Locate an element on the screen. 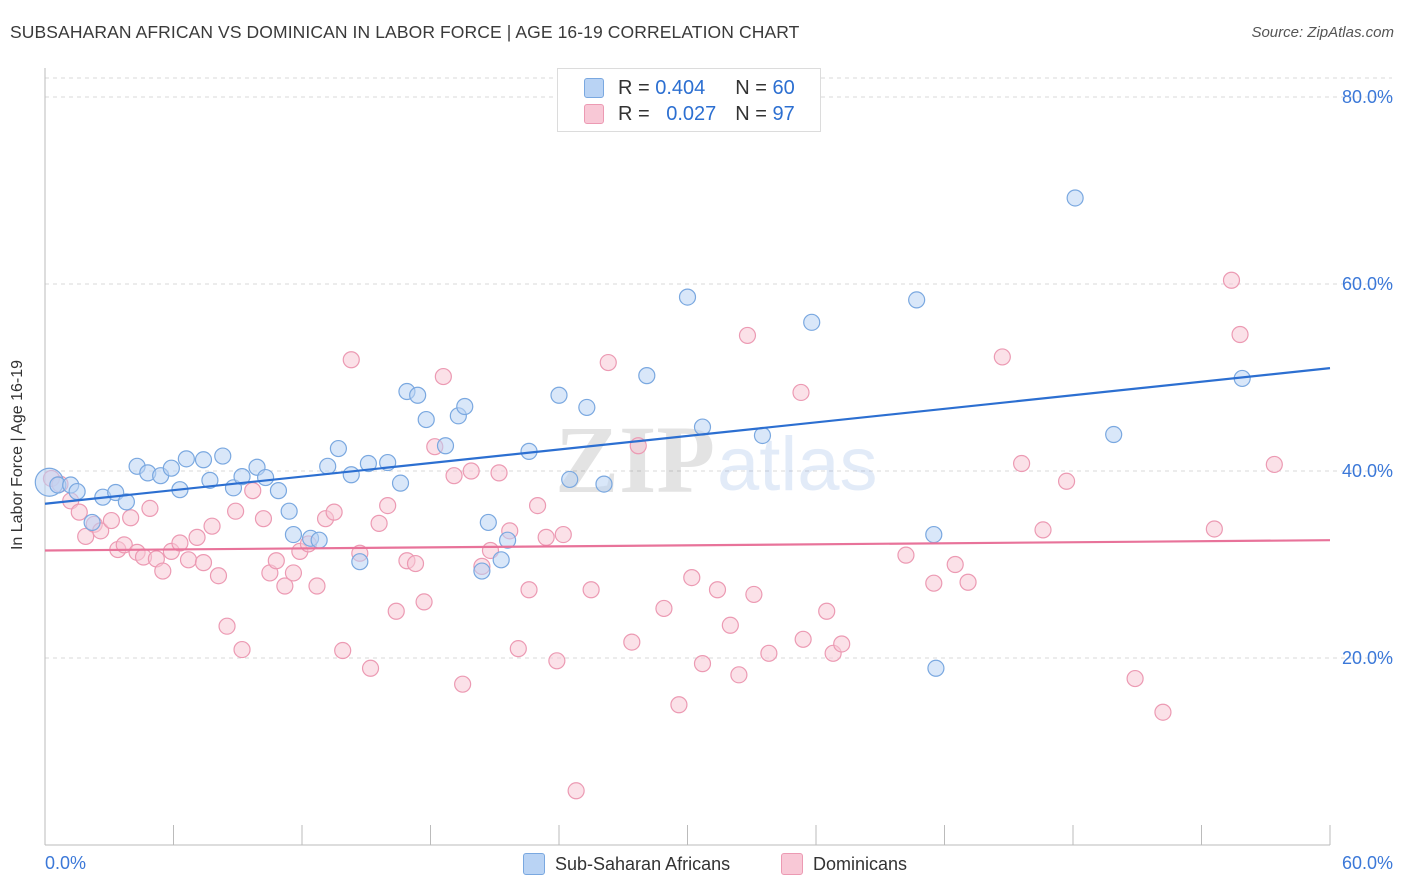 This screenshot has width=1406, height=892. watermark: ZIP atlas is located at coordinates (716, 459).